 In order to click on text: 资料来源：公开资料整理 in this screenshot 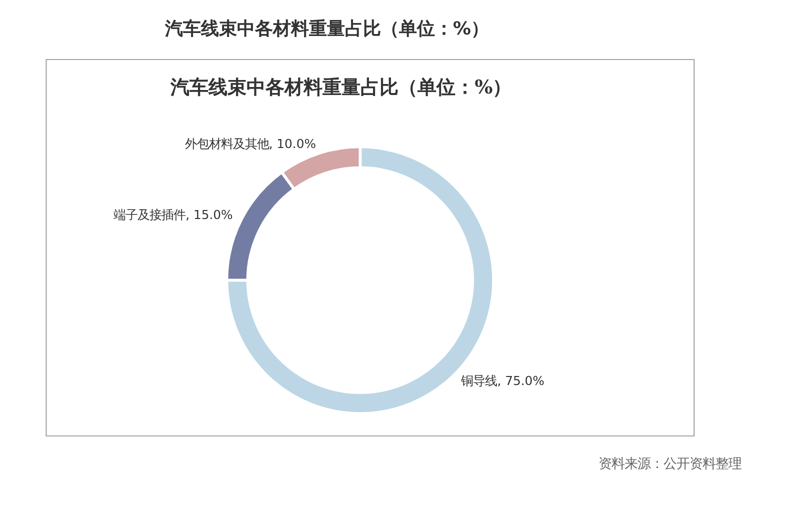, I will do `click(670, 464)`.